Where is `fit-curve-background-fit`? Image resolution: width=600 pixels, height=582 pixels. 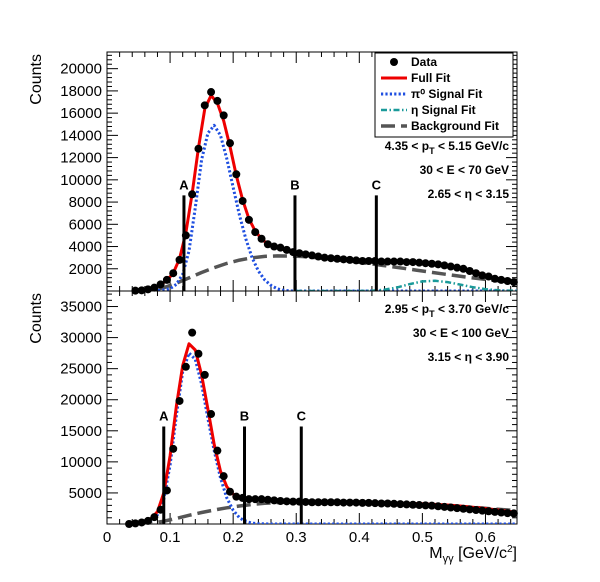
fit-curve-background-fit is located at coordinates (327, 272).